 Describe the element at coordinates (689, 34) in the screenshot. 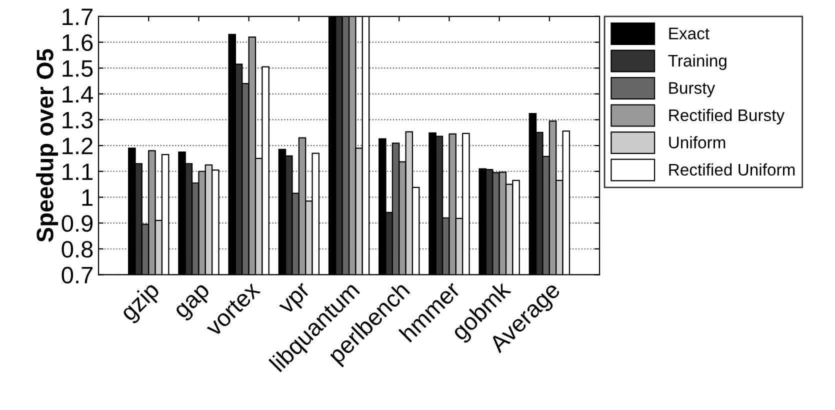

I see `legend-label: Exact` at that location.